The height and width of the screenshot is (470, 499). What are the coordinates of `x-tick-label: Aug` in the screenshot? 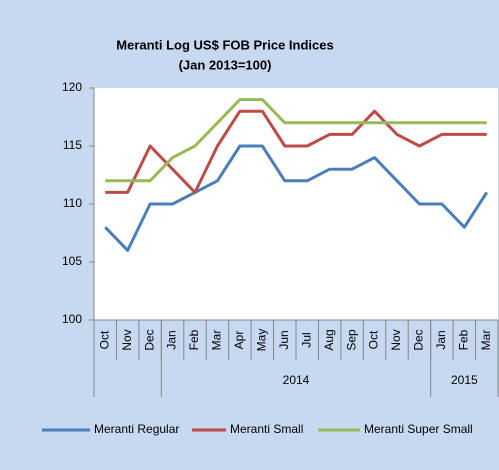 It's located at (329, 339).